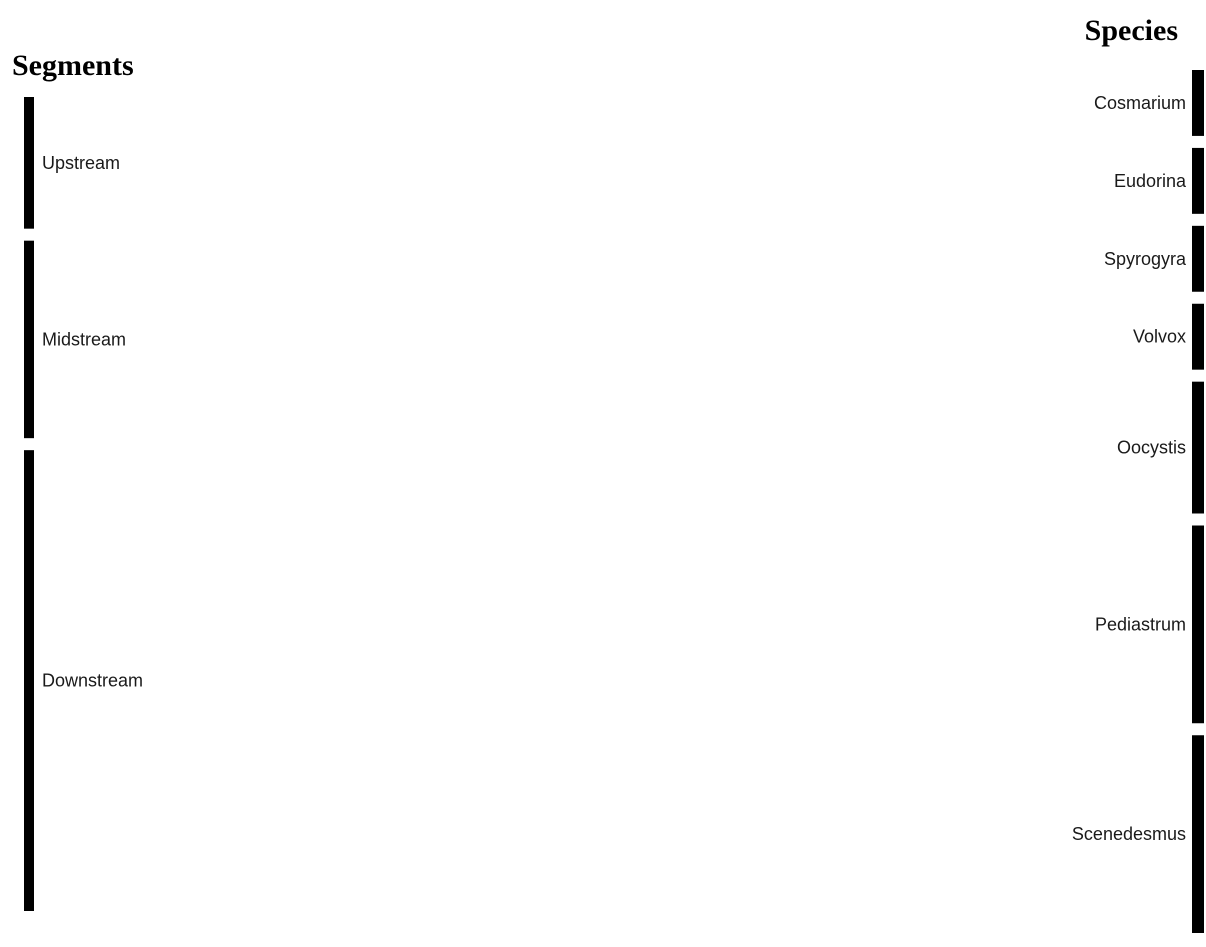 Image resolution: width=1206 pixels, height=947 pixels. What do you see at coordinates (29, 339) in the screenshot?
I see `node-bar-midstream` at bounding box center [29, 339].